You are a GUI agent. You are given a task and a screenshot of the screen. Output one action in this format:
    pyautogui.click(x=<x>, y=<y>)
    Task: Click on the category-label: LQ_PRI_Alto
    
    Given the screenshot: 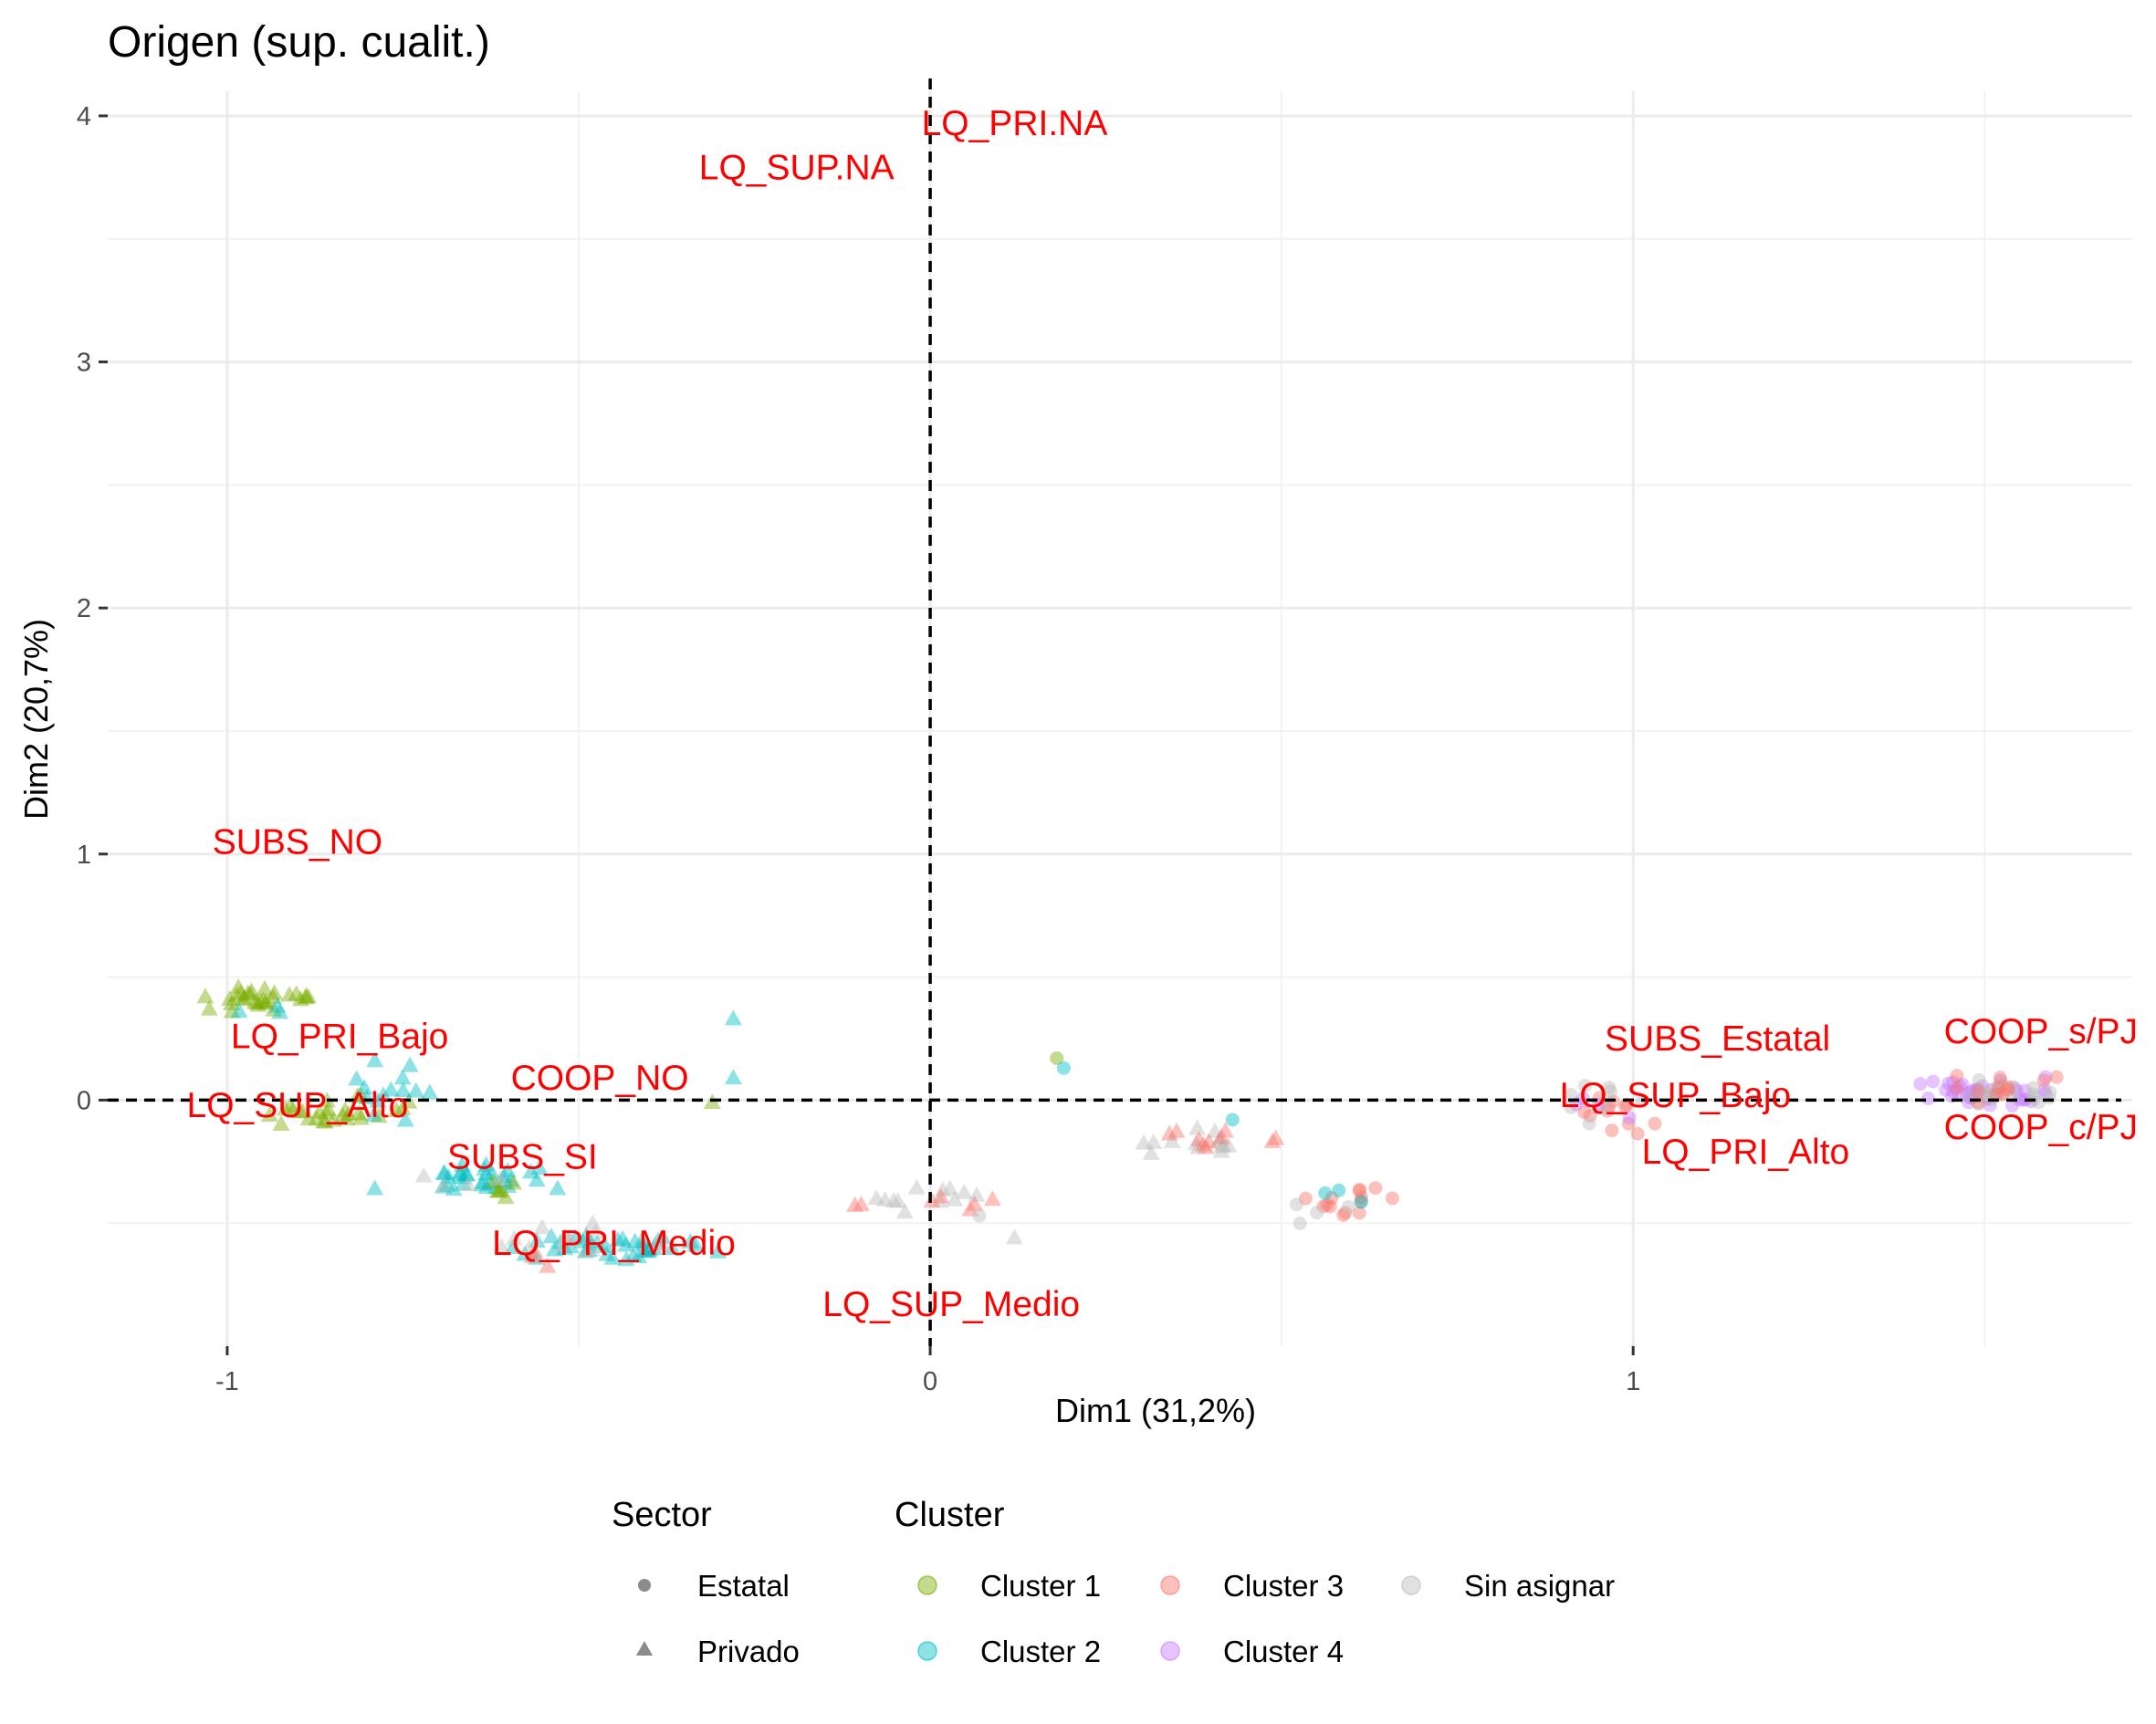 What is the action you would take?
    pyautogui.click(x=1746, y=1152)
    